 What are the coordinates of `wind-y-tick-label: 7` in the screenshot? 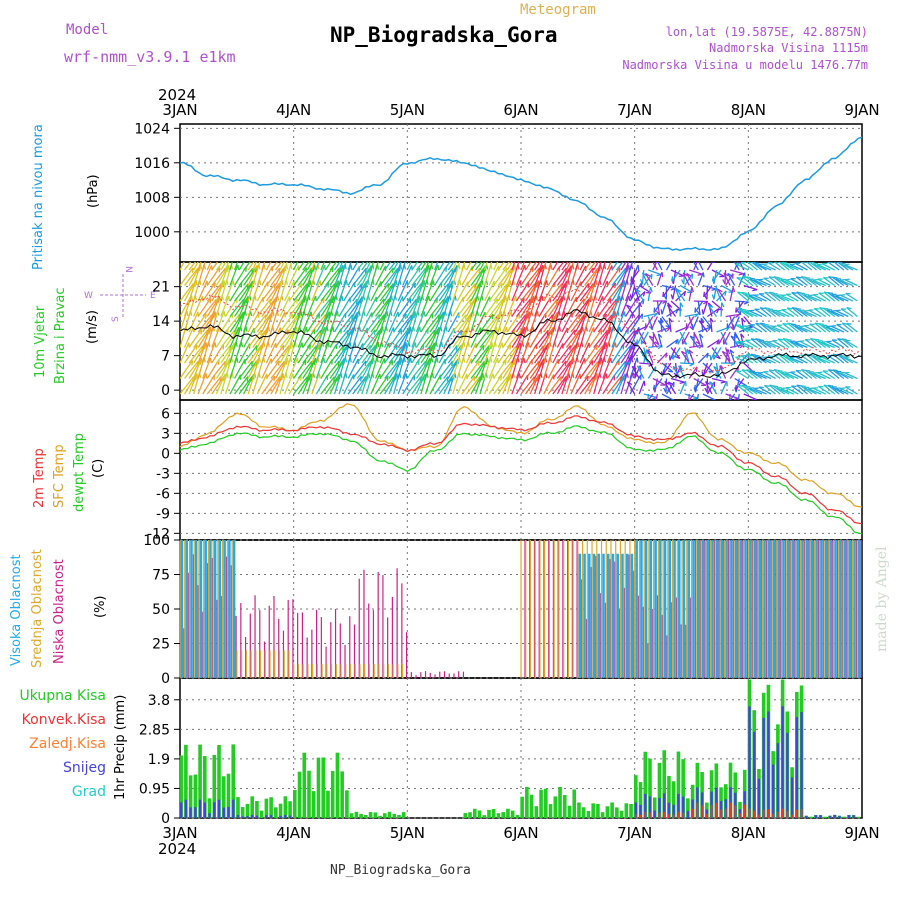 It's located at (165, 357).